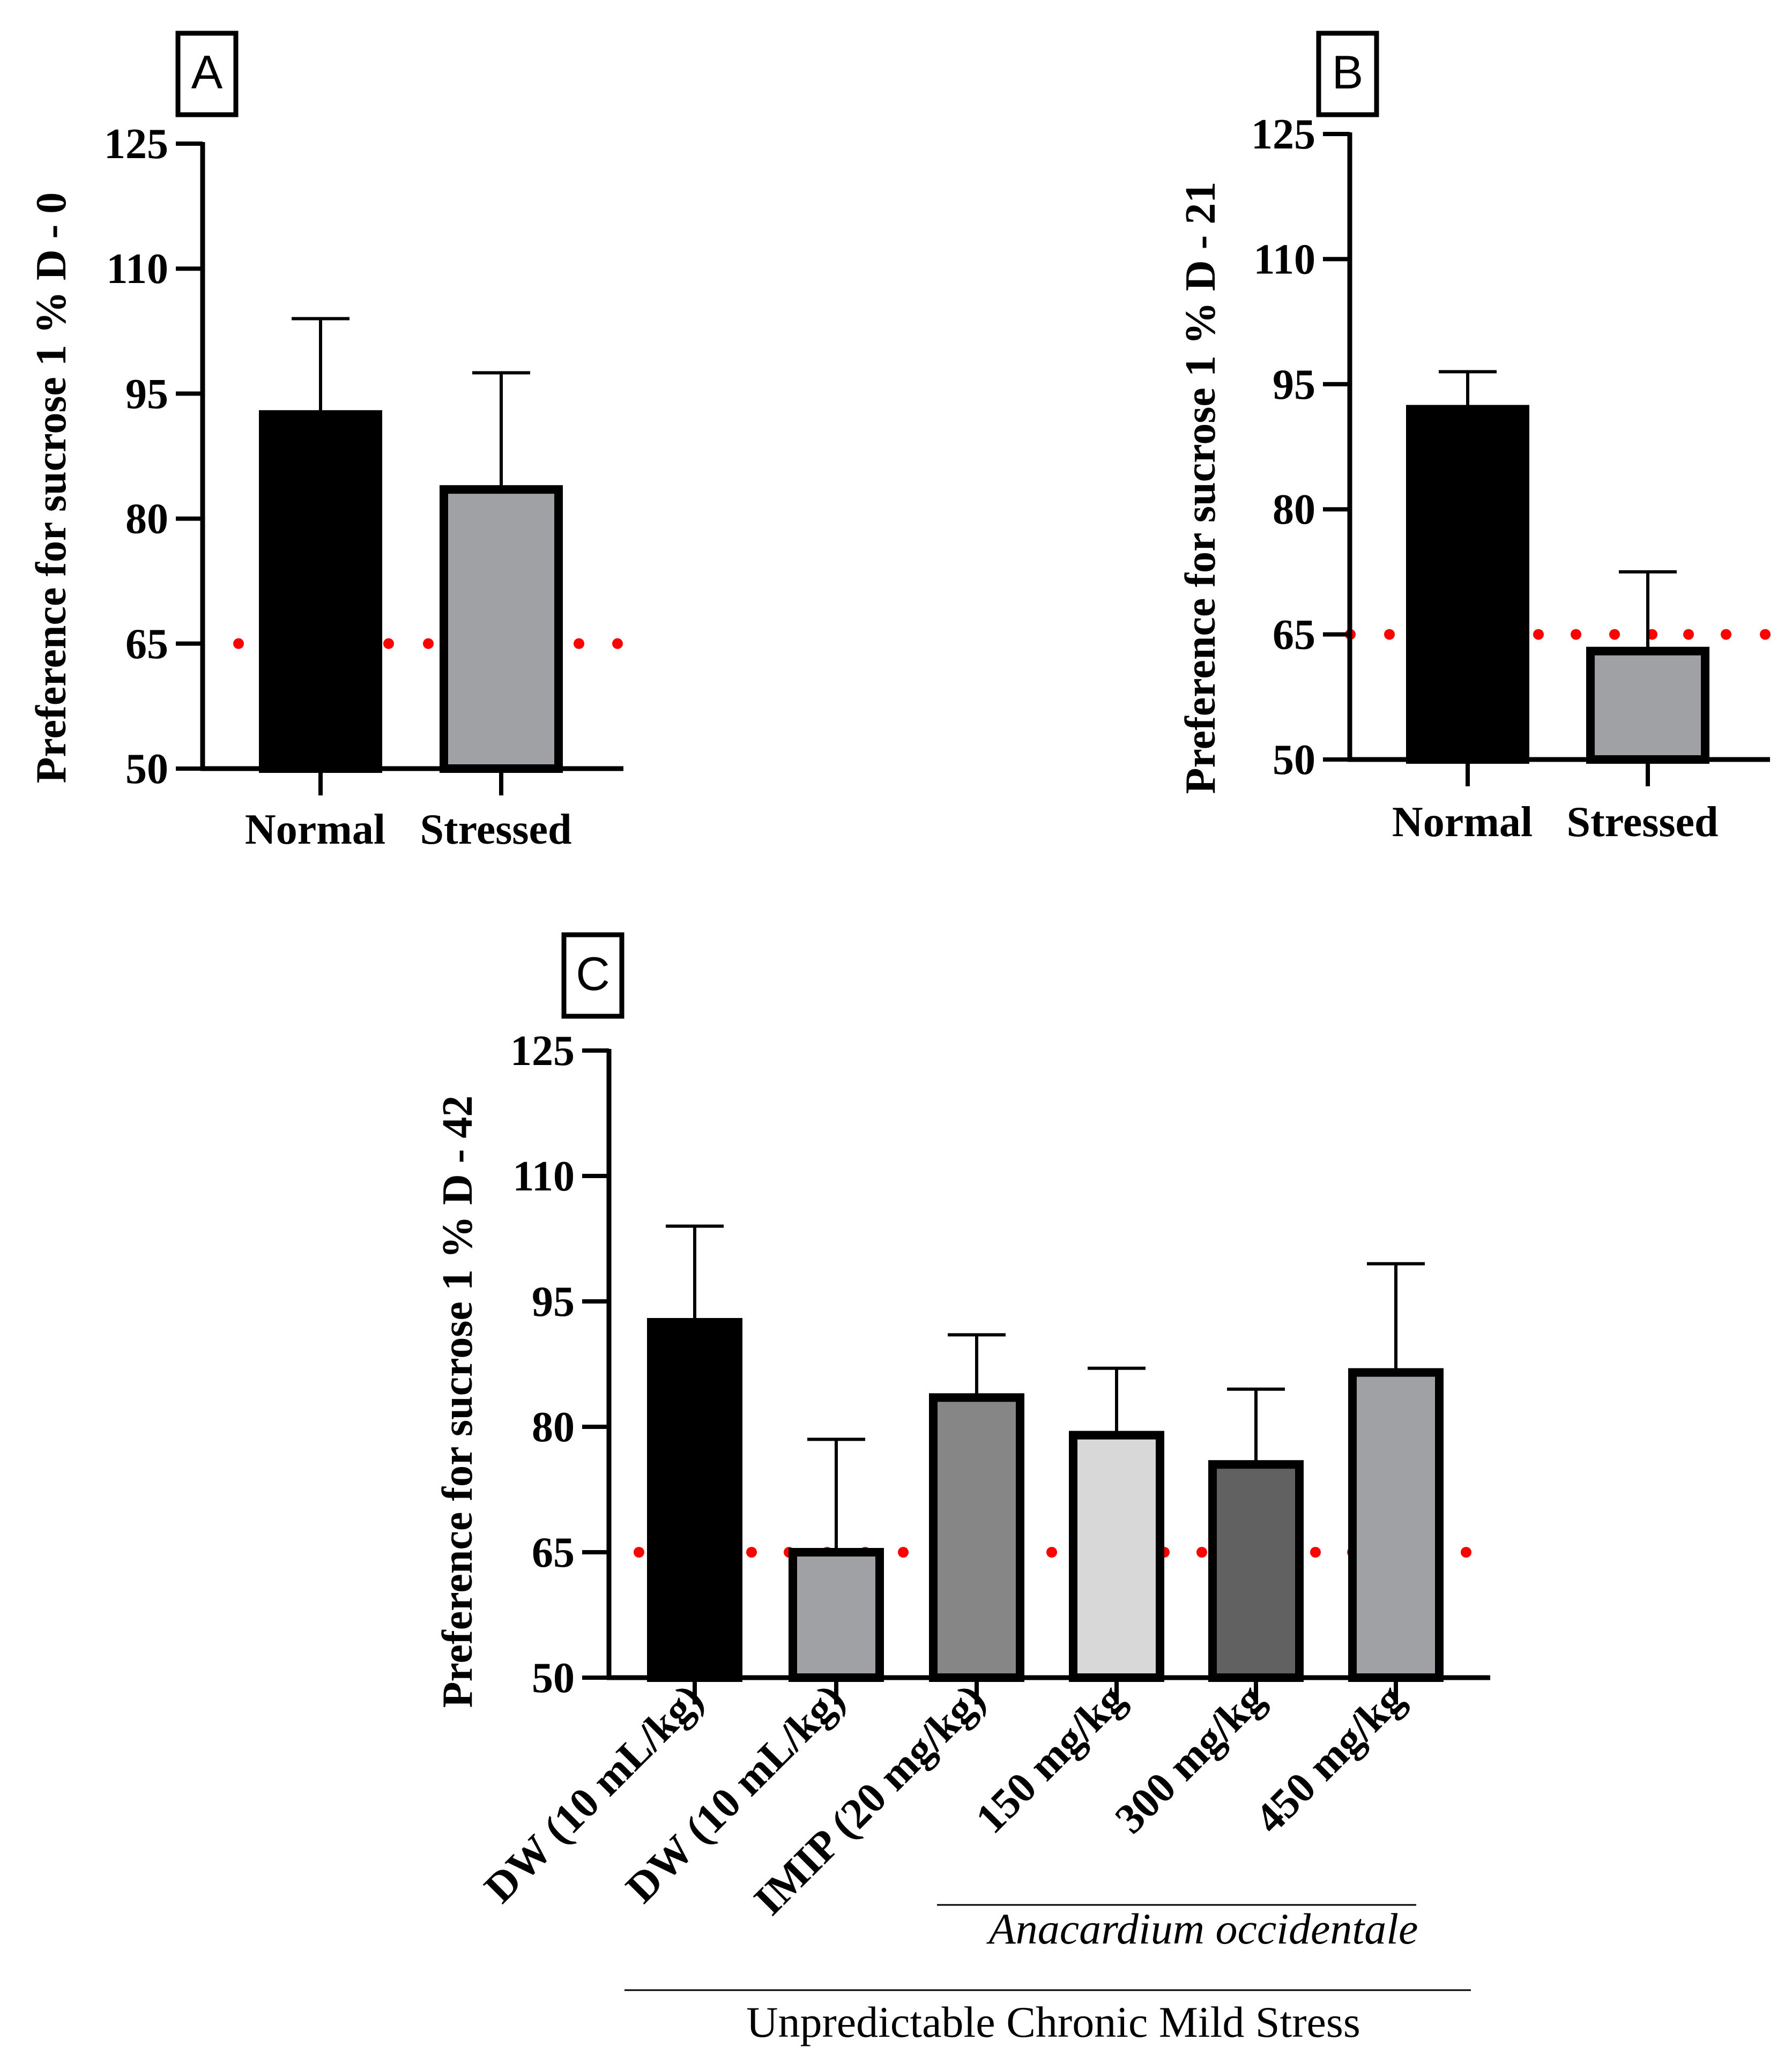 This screenshot has width=1792, height=2070. I want to click on panel-b-x-tick-label: Normal, so click(1462, 822).